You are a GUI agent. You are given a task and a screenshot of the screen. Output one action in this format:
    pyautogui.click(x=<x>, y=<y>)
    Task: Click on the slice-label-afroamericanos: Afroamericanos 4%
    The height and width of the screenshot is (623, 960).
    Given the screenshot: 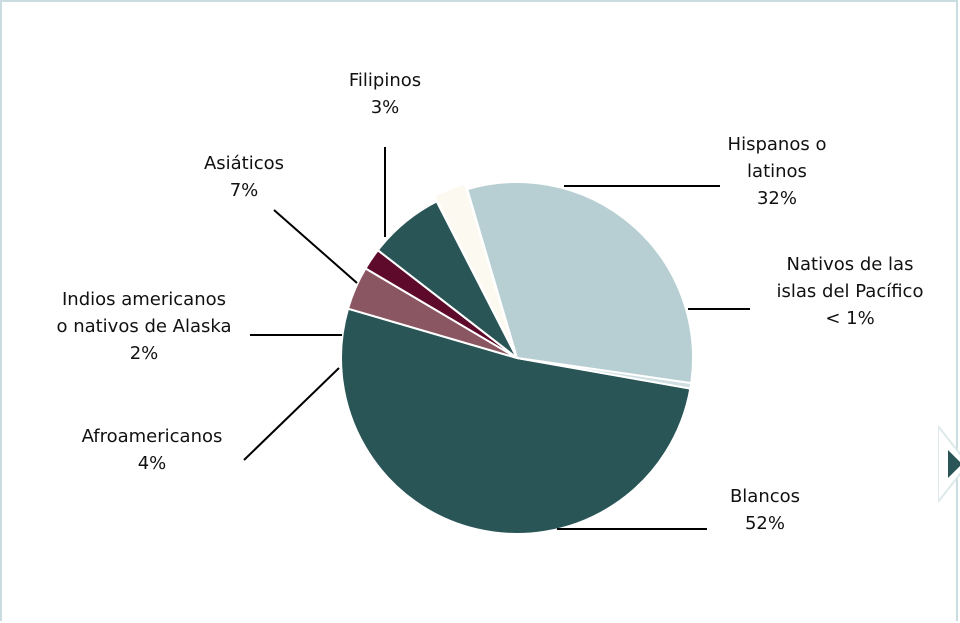 What is the action you would take?
    pyautogui.click(x=152, y=450)
    